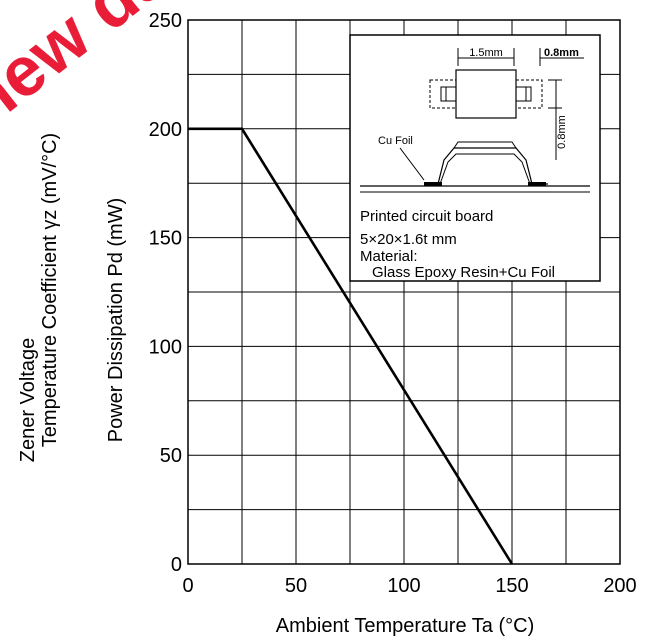 This screenshot has height=644, width=650. What do you see at coordinates (403, 586) in the screenshot?
I see `x-tick-label: 100` at bounding box center [403, 586].